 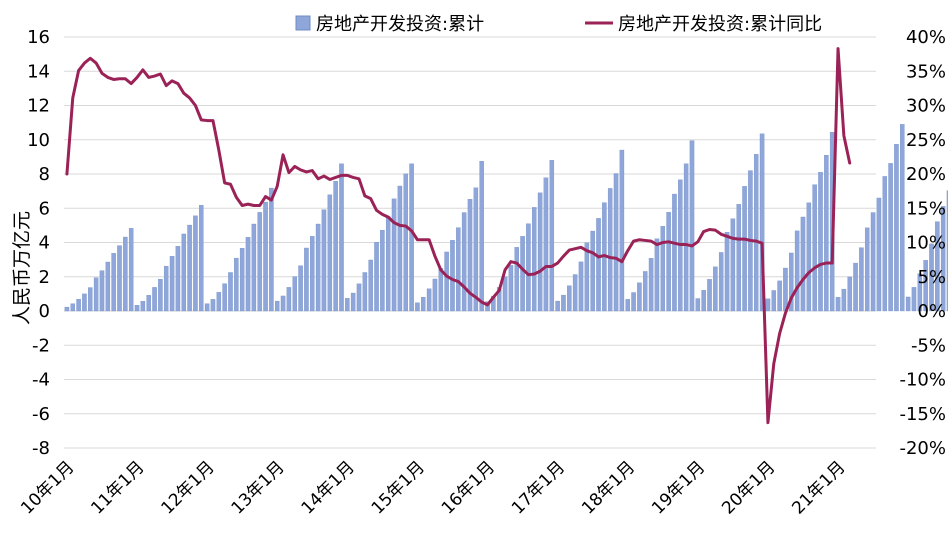 What do you see at coordinates (538, 487) in the screenshot?
I see `x-tick: 17年1月` at bounding box center [538, 487].